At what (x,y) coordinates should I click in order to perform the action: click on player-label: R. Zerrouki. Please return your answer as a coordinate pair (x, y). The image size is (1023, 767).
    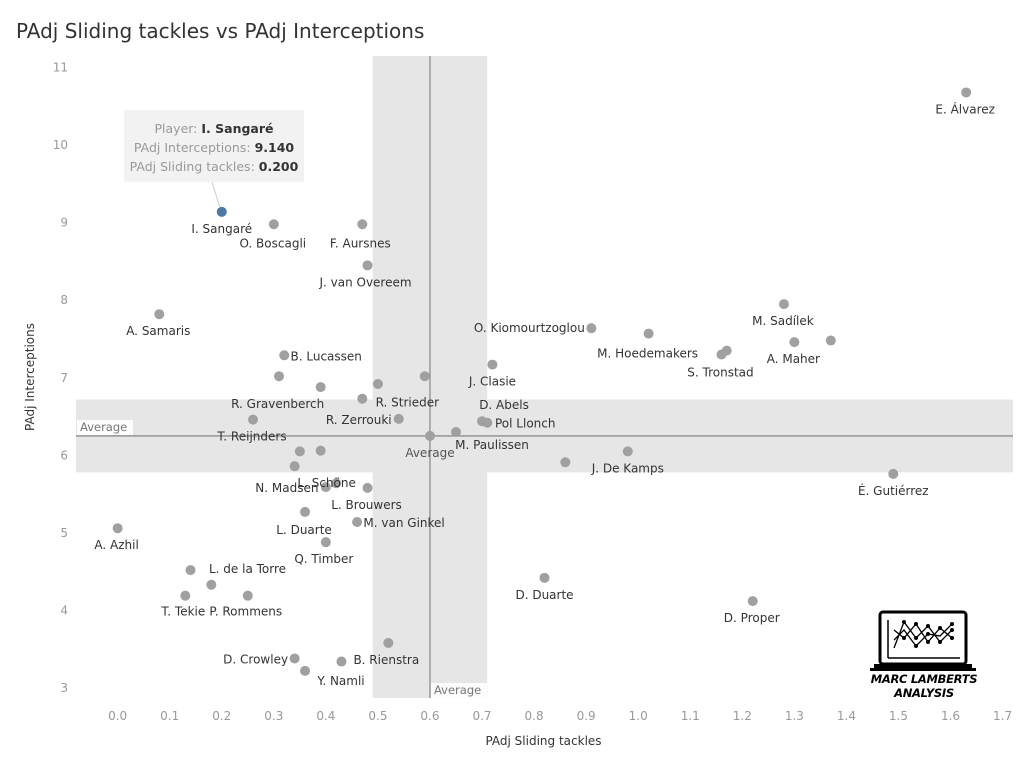
    Looking at the image, I should click on (359, 420).